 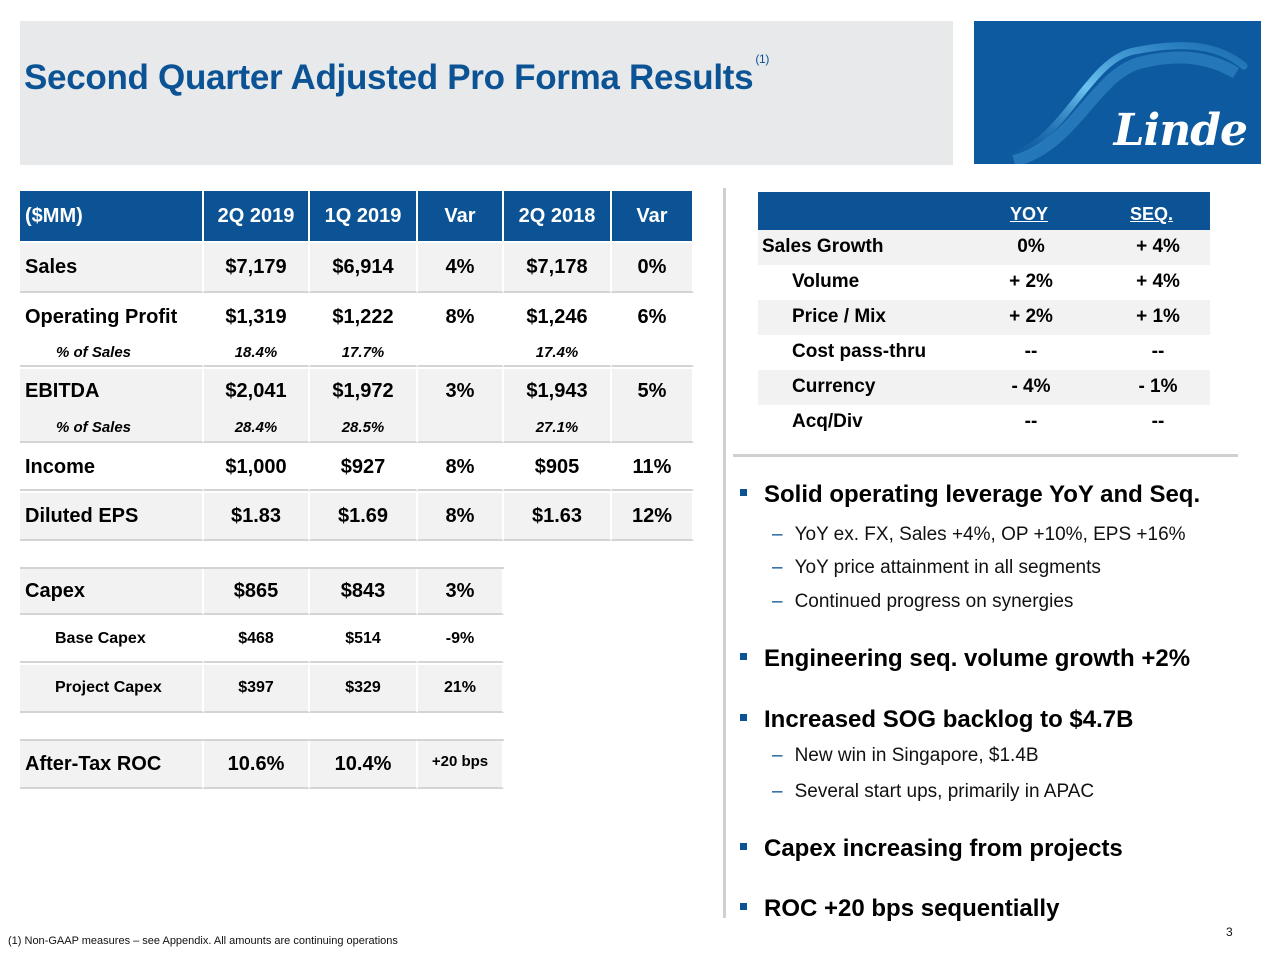 What do you see at coordinates (112, 689) in the screenshot?
I see `row-label: Project Capex` at bounding box center [112, 689].